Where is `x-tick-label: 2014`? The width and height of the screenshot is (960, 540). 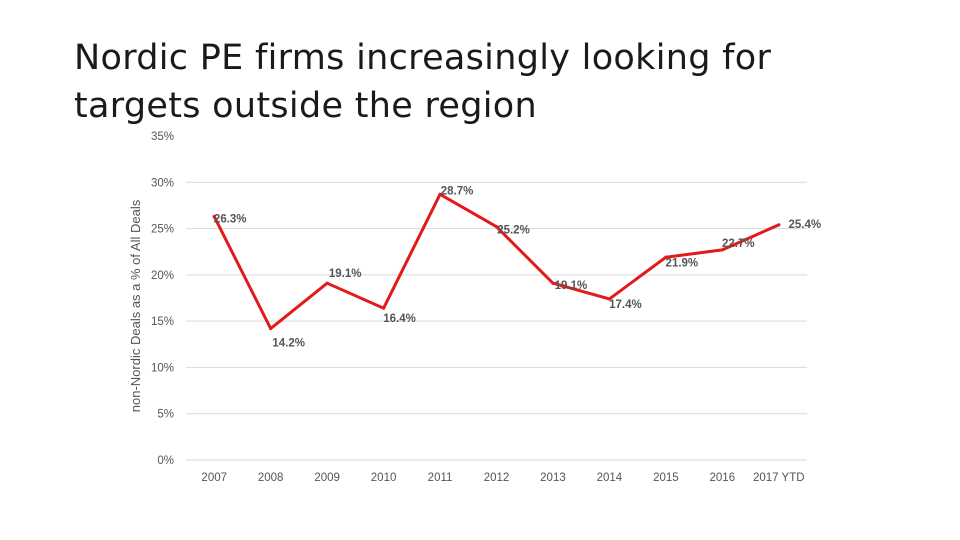 x-tick-label: 2014 is located at coordinates (610, 478).